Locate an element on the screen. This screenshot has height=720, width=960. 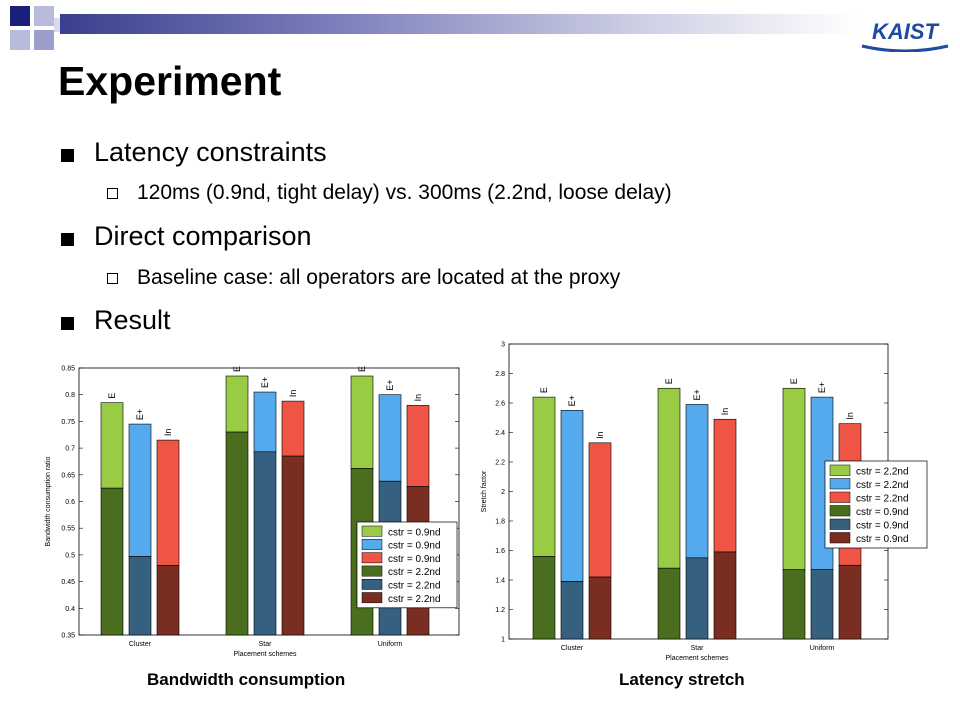
svg-text: KAIST is located at coordinates (906, 31).